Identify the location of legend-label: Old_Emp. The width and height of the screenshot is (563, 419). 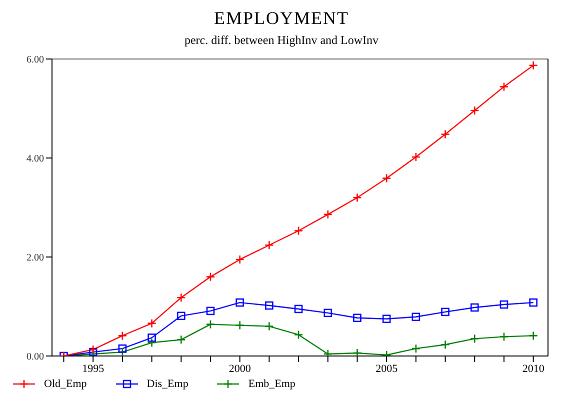
(65, 384).